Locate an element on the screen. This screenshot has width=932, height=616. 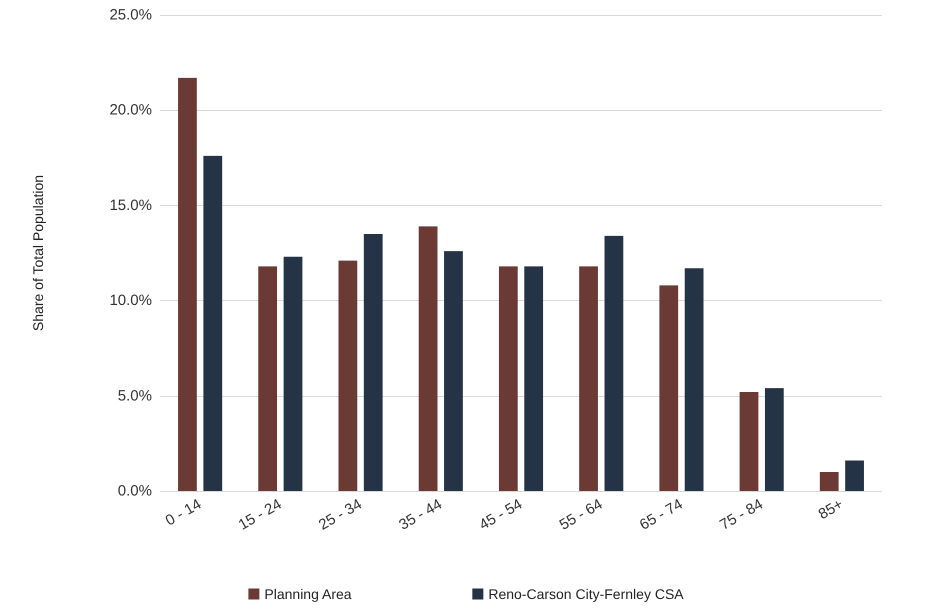
x-tick-label: 55 - 64 is located at coordinates (581, 515).